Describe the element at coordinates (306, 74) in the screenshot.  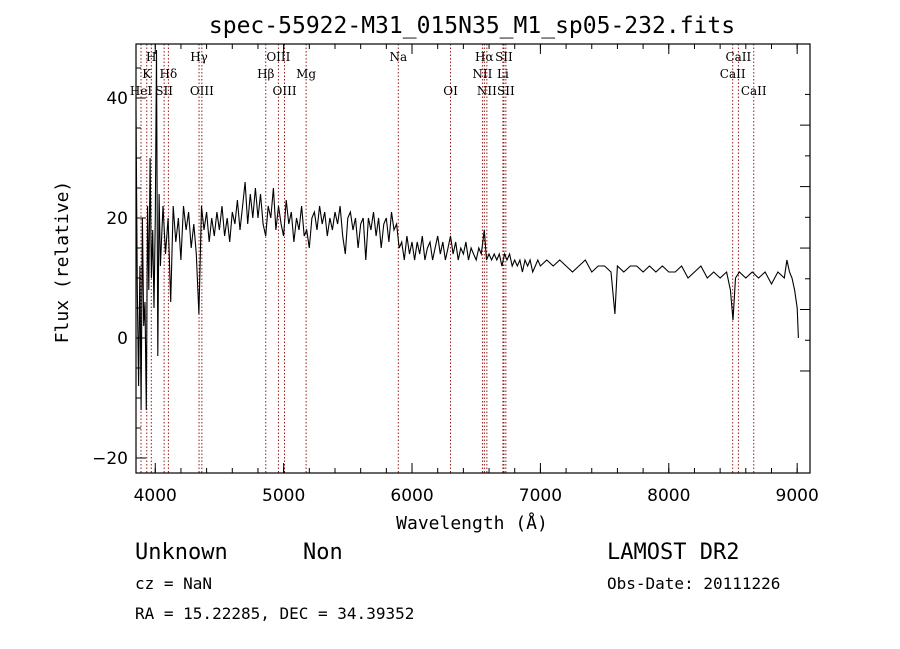
I see `spectral-line-label: Mg` at that location.